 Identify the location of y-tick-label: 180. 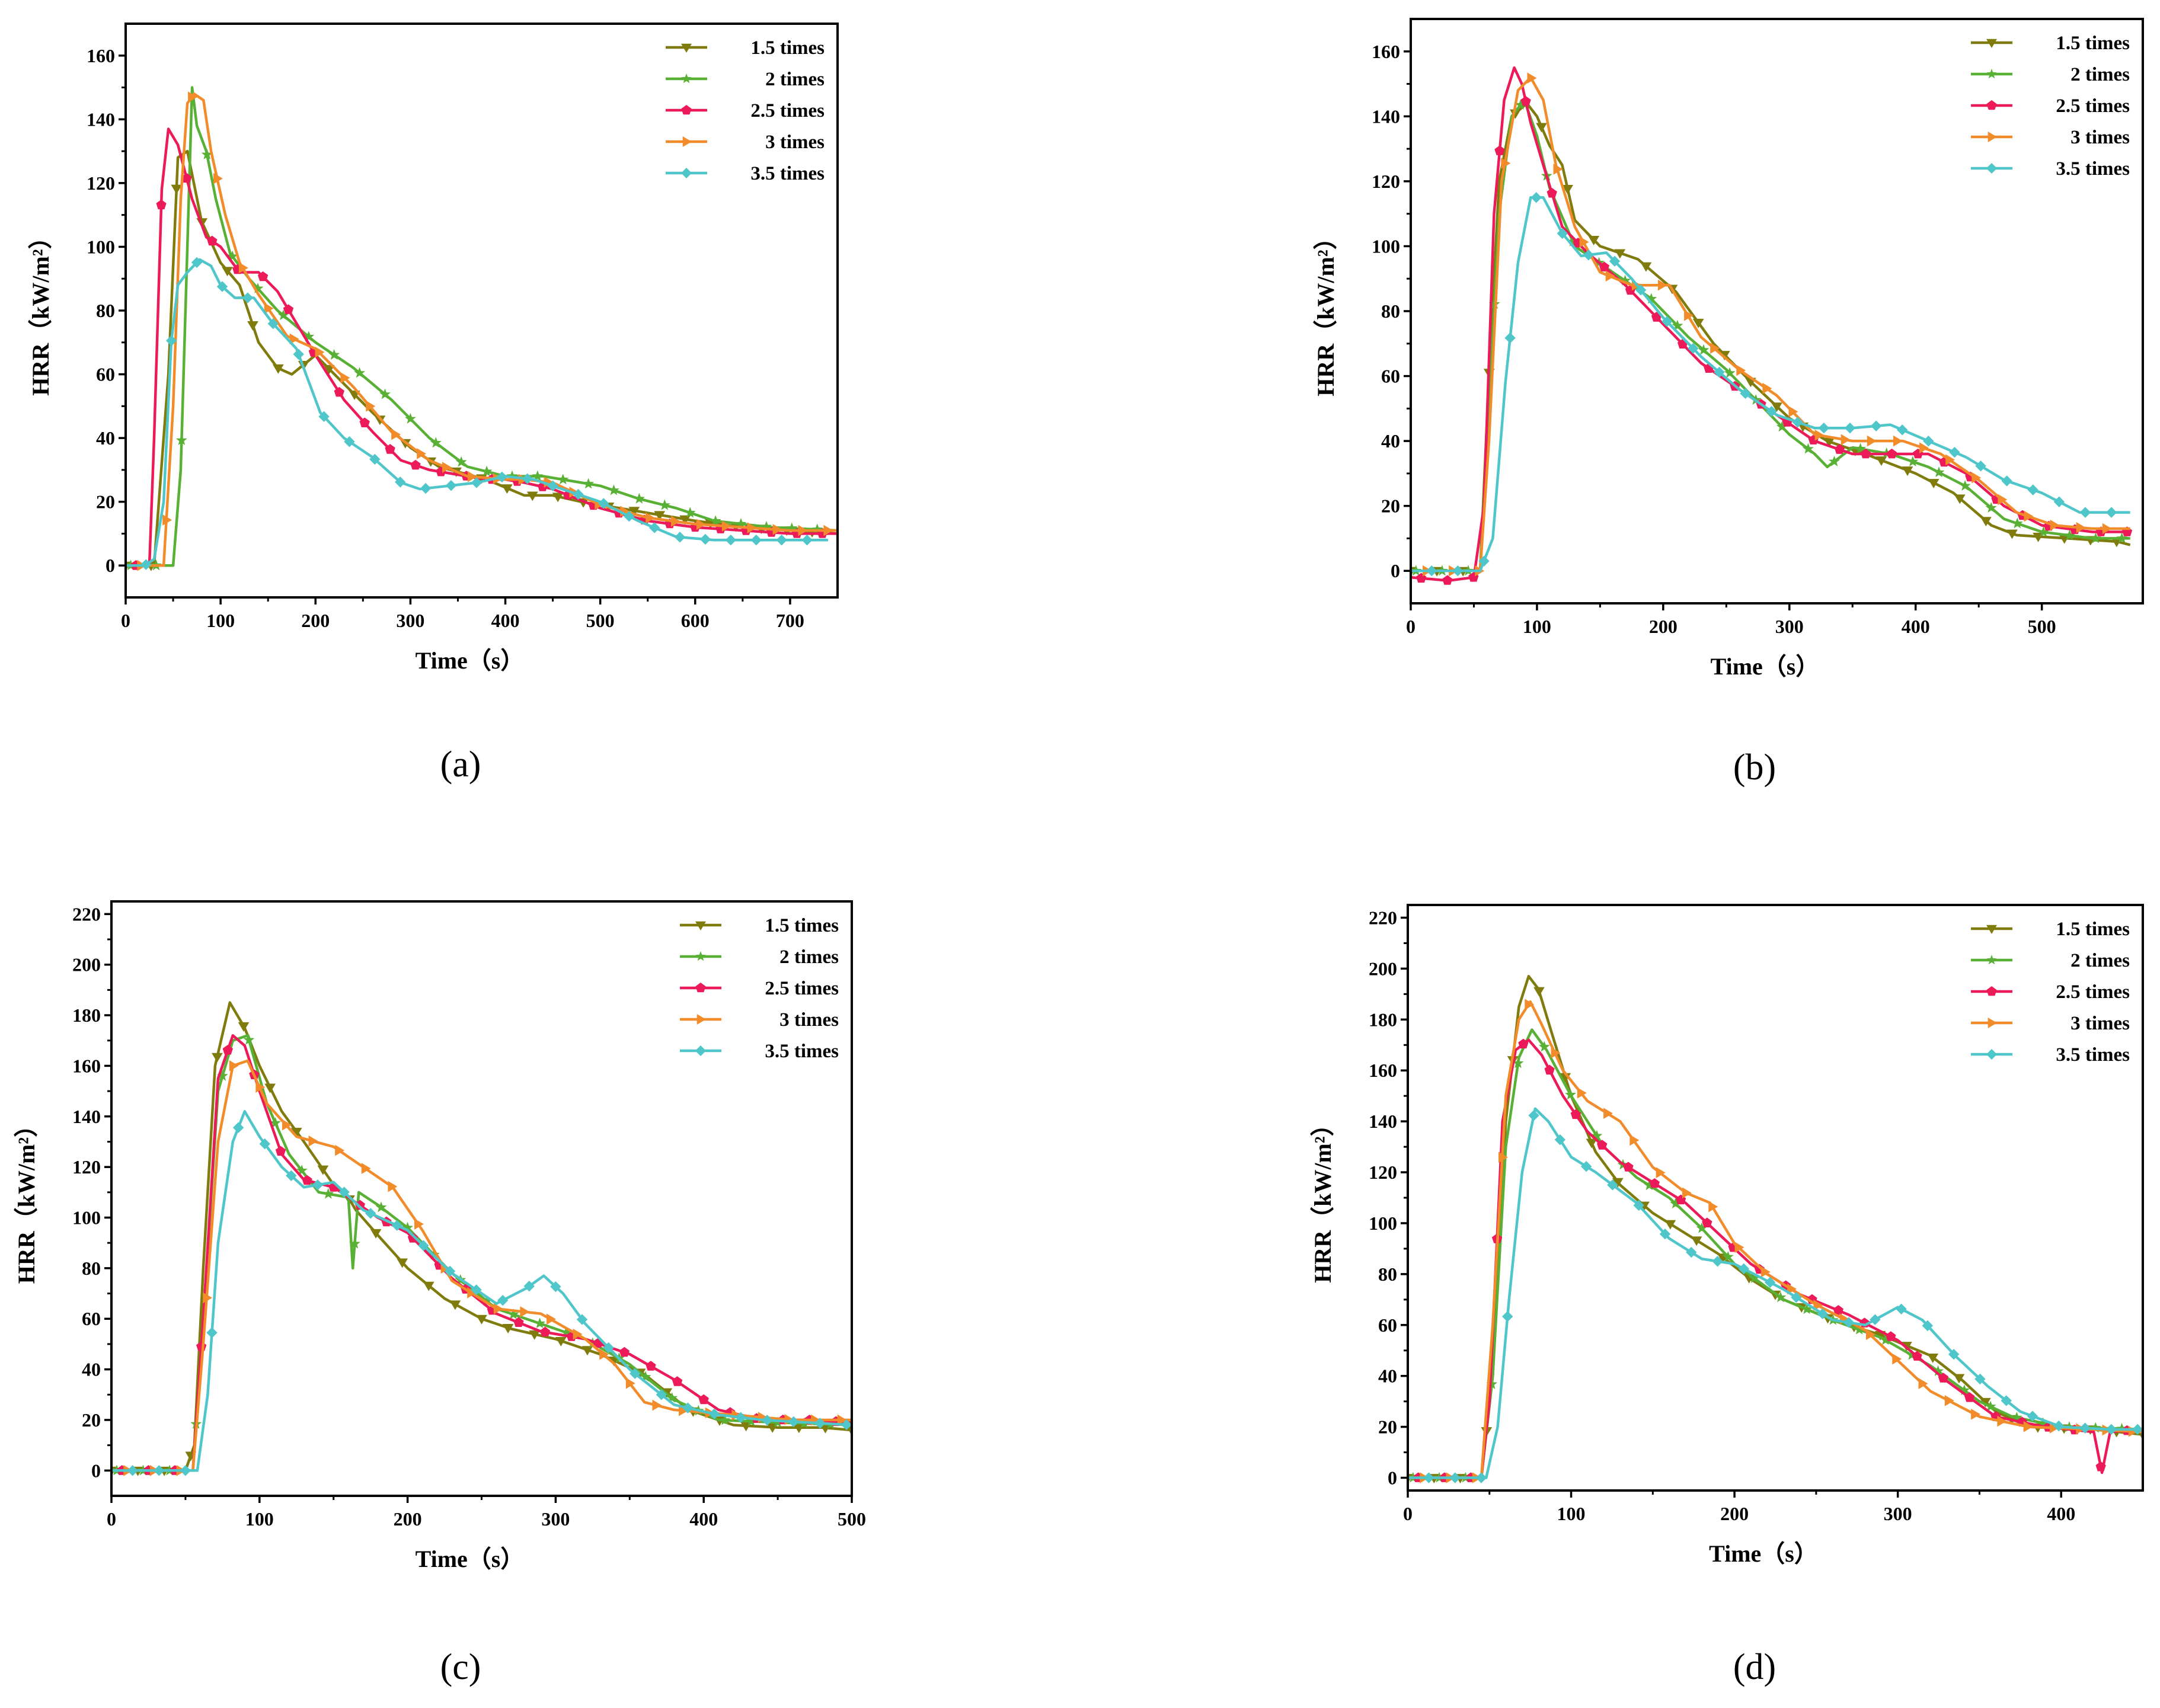
(86, 1015).